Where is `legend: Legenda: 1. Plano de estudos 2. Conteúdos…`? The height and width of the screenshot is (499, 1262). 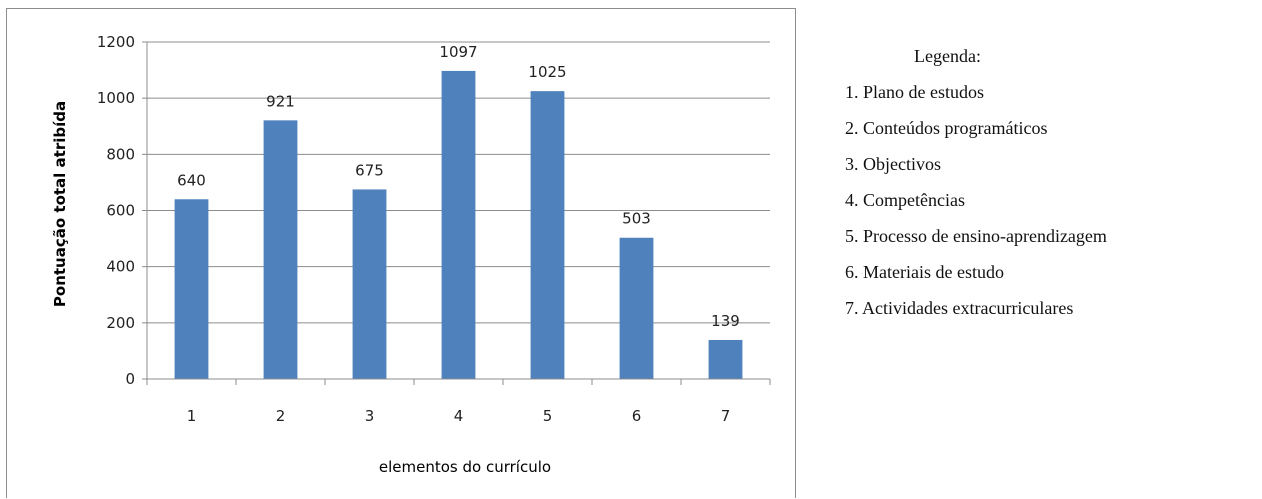
legend: Legenda: 1. Plano de estudos 2. Conteúdos… is located at coordinates (976, 189).